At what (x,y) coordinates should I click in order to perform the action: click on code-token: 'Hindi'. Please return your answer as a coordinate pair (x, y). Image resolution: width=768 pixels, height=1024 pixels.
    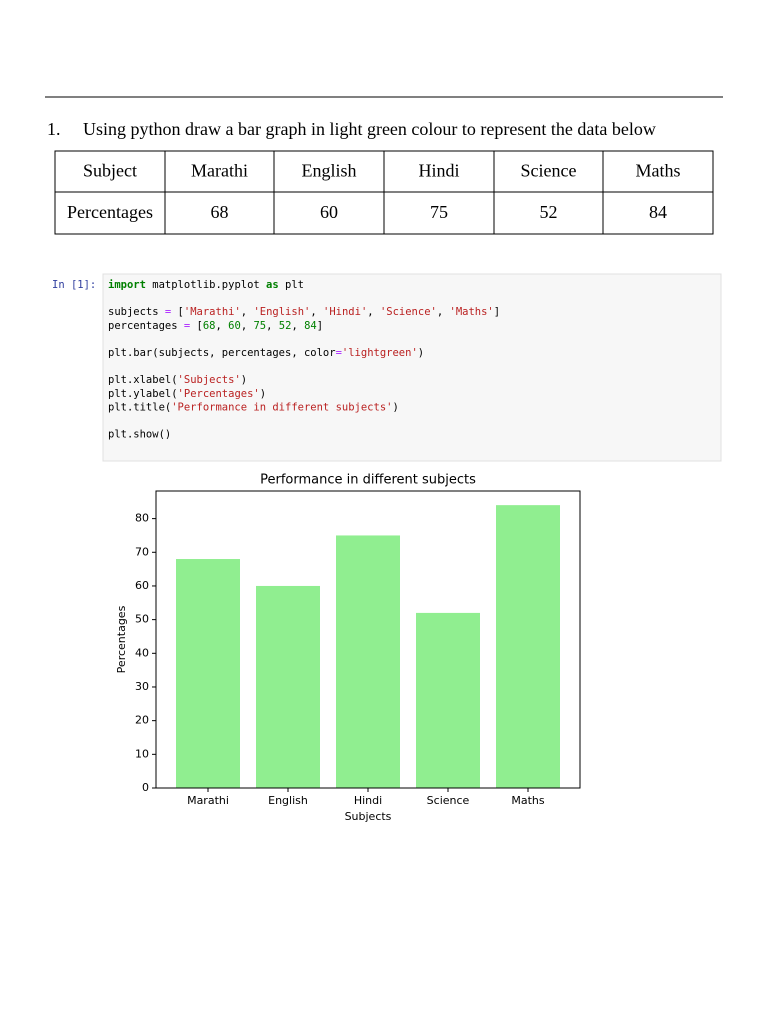
    Looking at the image, I should click on (345, 312).